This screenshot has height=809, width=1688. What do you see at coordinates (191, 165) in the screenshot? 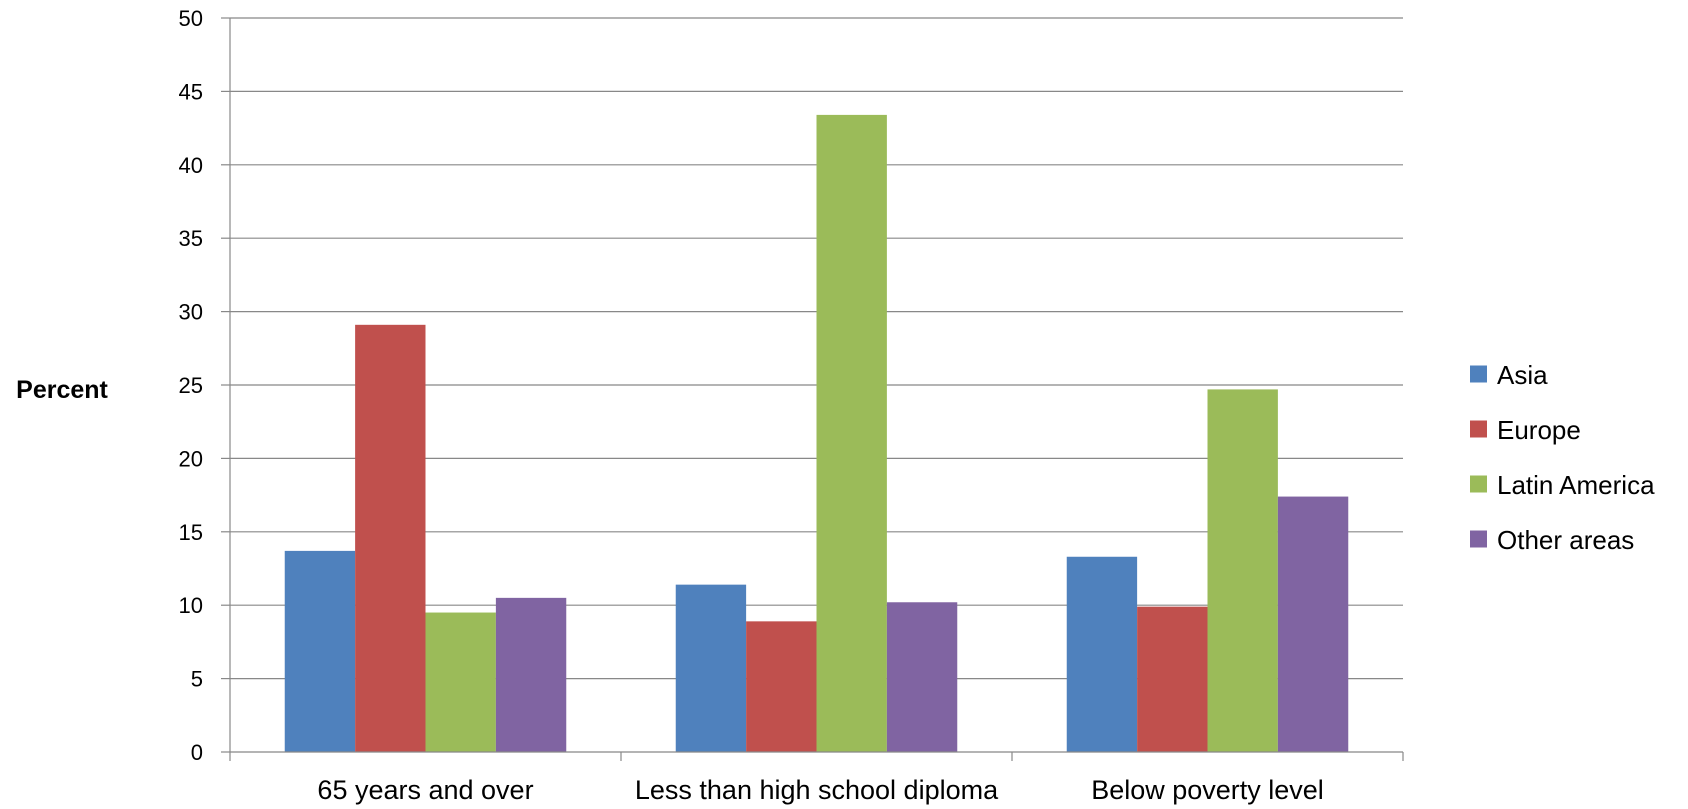
I see `y-tick-label: 40` at bounding box center [191, 165].